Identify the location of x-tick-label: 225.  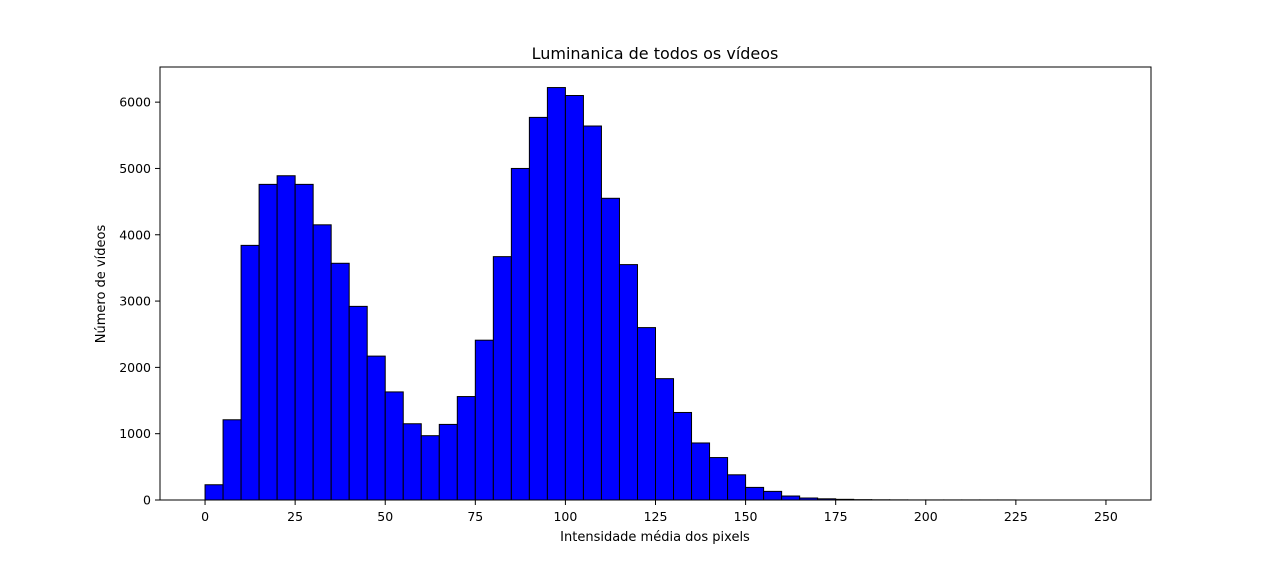
(1016, 516).